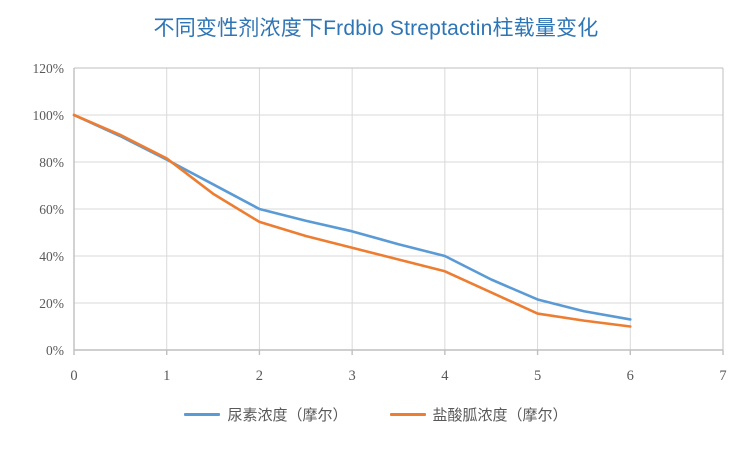 The width and height of the screenshot is (752, 452). I want to click on svg-text: 4, so click(445, 376).